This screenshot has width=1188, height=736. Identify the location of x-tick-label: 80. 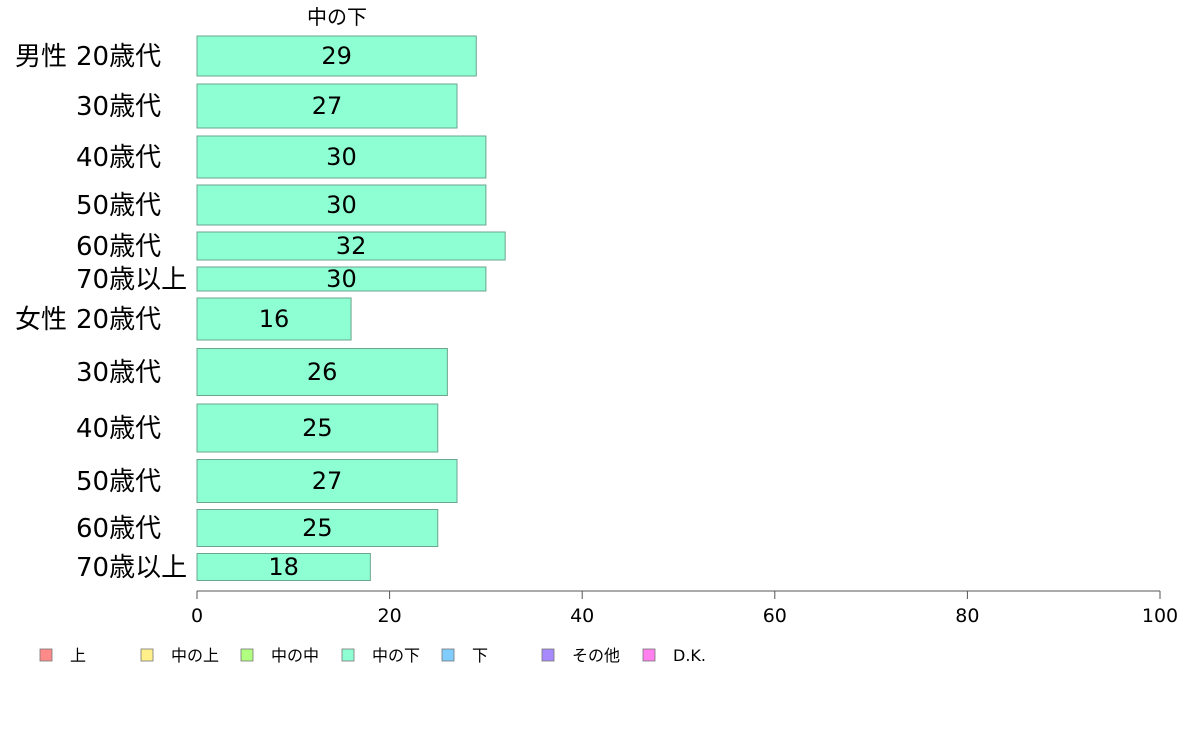
(967, 616).